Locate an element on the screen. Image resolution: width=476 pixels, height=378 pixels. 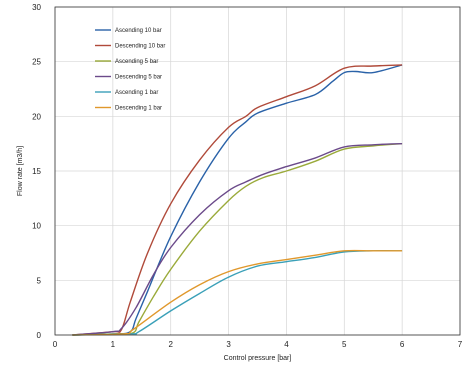
y-tick-label: 25 is located at coordinates (36, 62).